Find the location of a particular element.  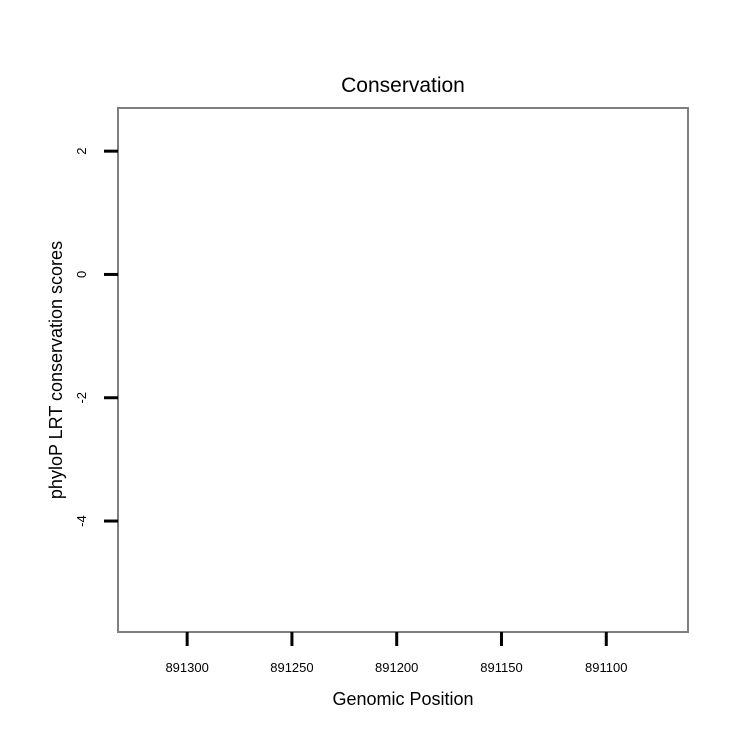

x-tick-label: 891100 is located at coordinates (606, 667).